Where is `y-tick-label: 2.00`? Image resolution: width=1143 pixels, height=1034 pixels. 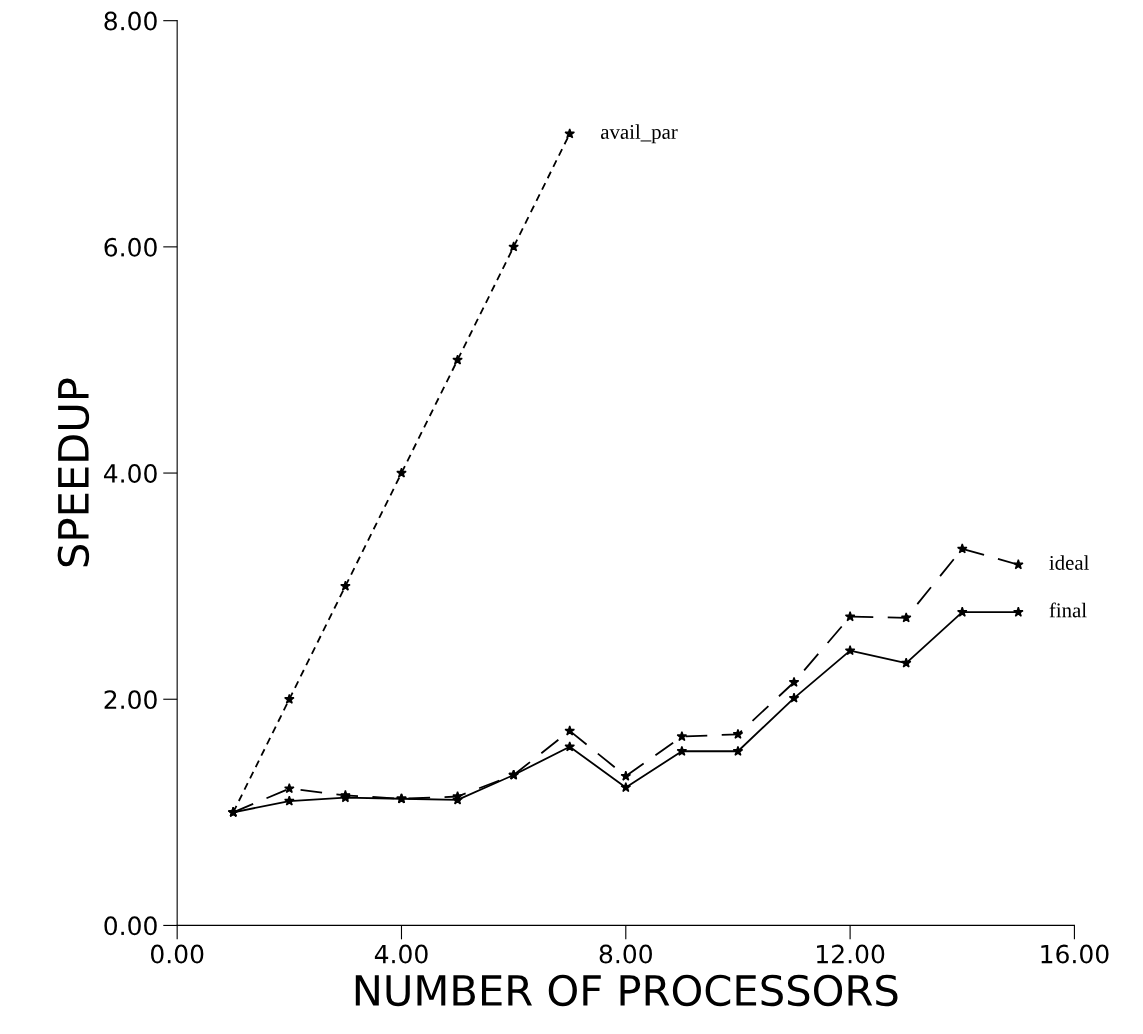
y-tick-label: 2.00 is located at coordinates (130, 700).